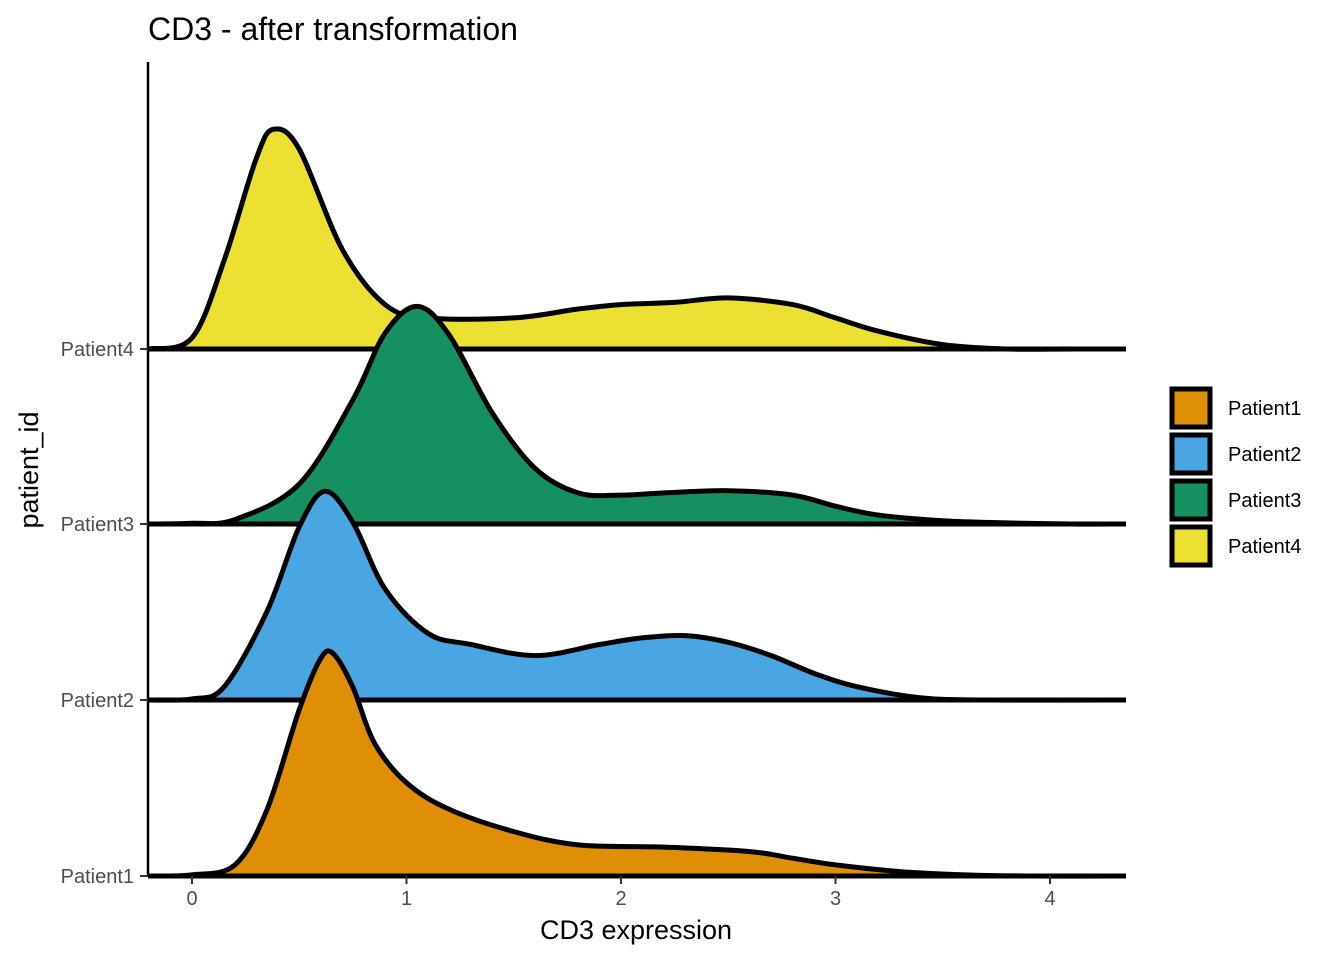  I want to click on legend-item-patient2: Patient2, so click(1235, 454).